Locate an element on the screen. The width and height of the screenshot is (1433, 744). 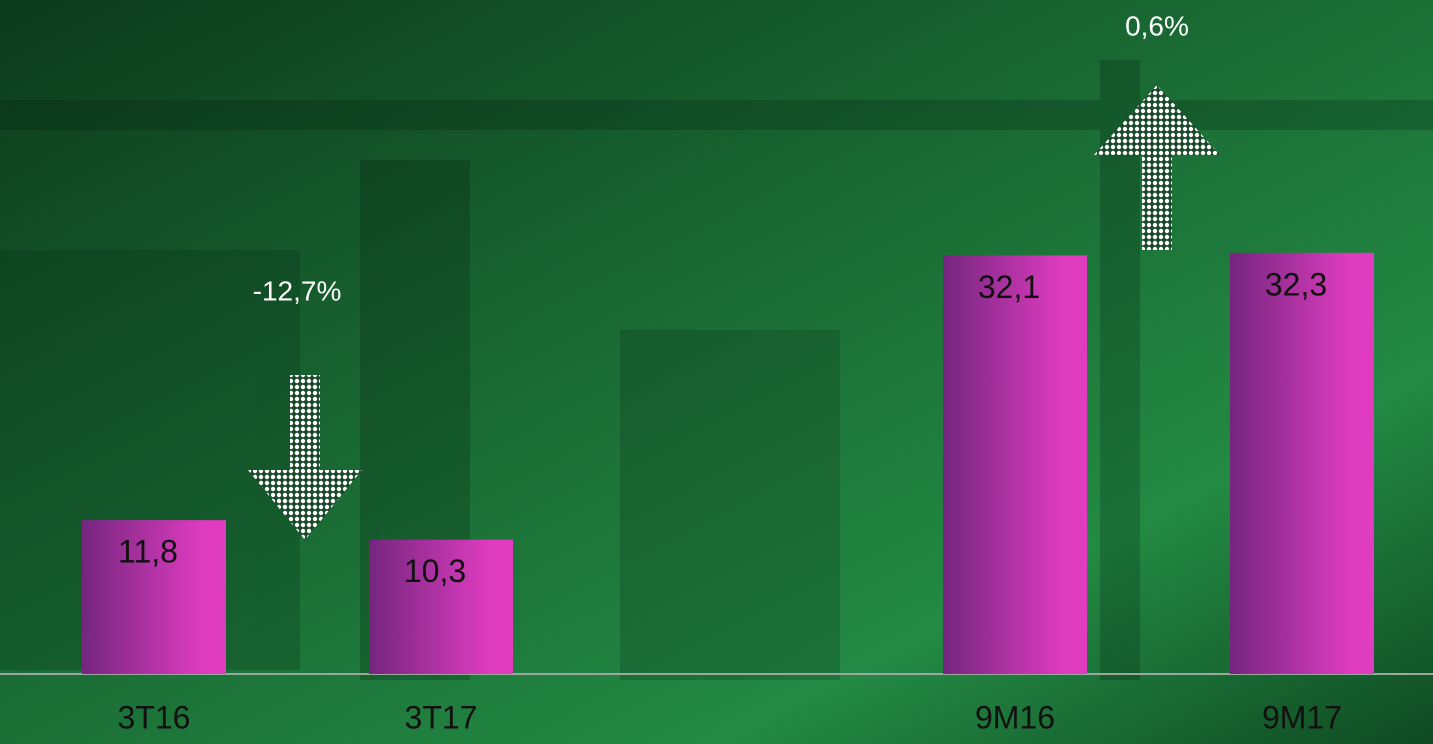
value-label: 32,1 is located at coordinates (1009, 287).